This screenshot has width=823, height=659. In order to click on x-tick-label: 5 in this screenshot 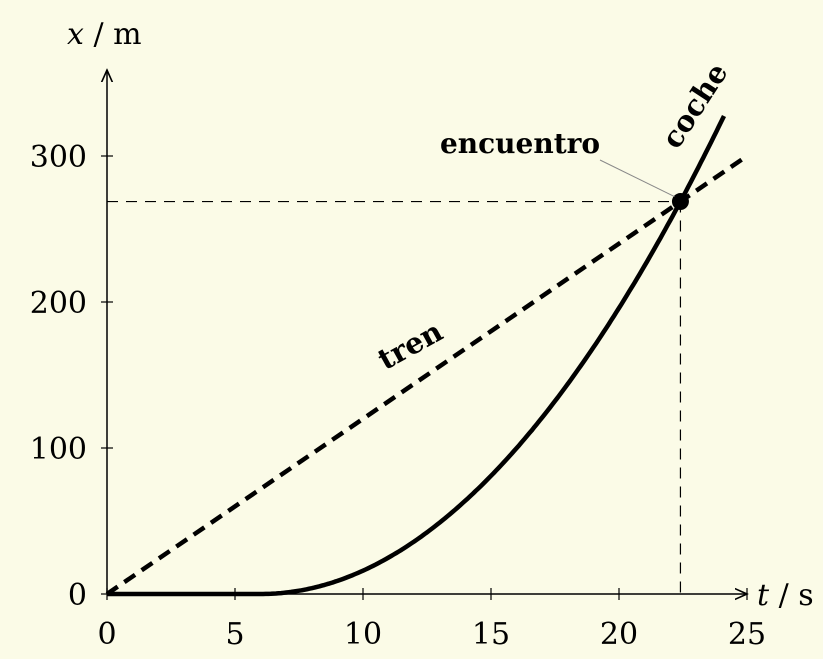, I will do `click(234, 634)`.